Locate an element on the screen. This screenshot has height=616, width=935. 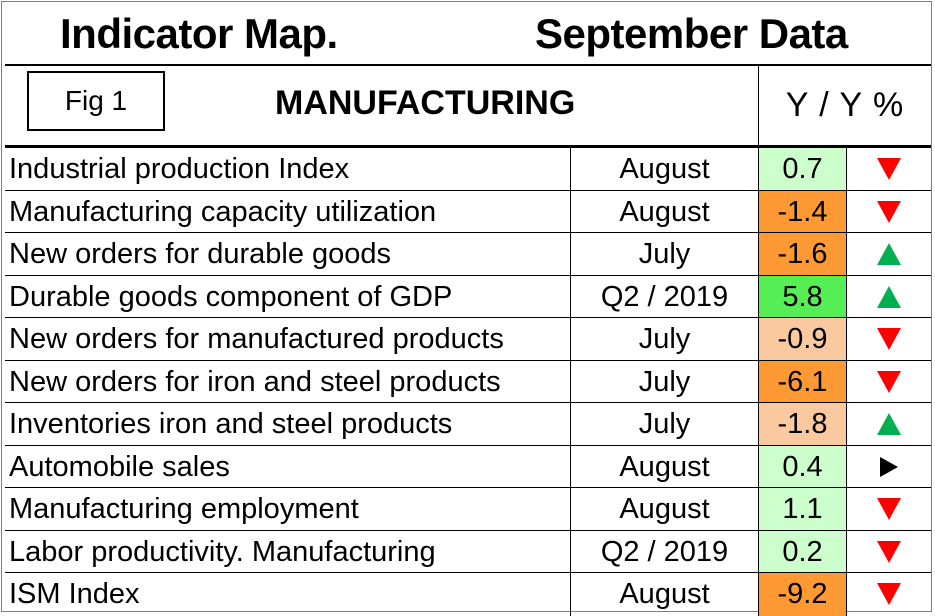
yoy-value: -9.2 is located at coordinates (803, 594).